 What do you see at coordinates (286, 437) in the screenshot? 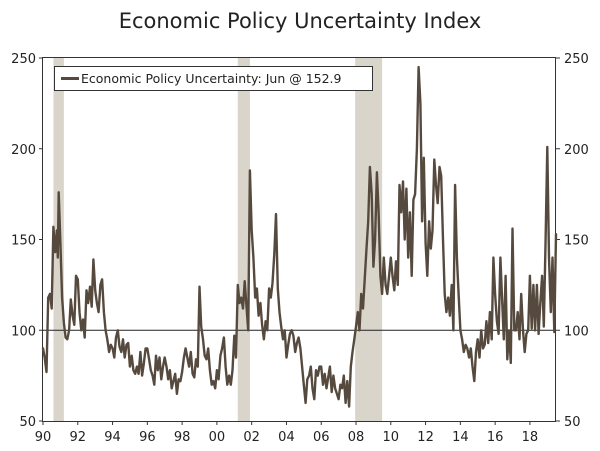
I see `x-tick-label-04: 04` at bounding box center [286, 437].